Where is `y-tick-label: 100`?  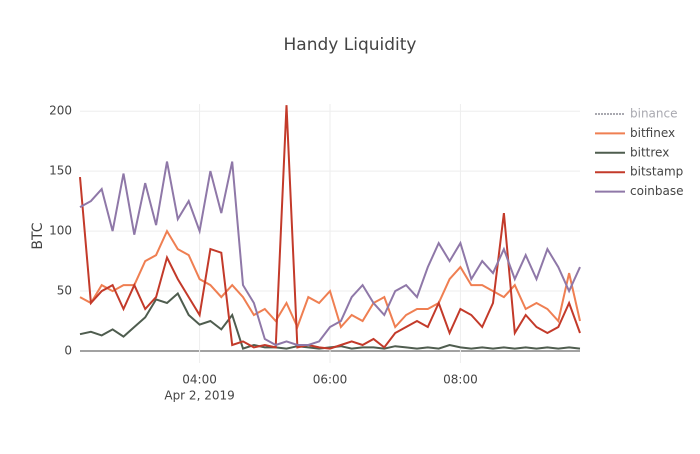 y-tick-label: 100 is located at coordinates (60, 231).